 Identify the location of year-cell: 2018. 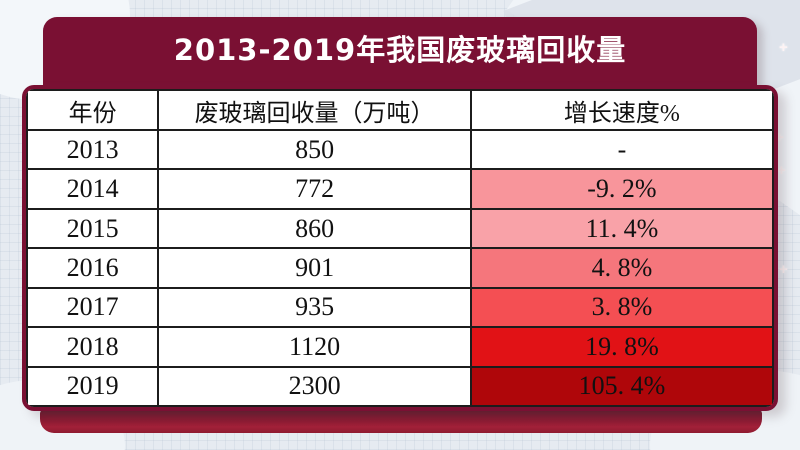
(93, 347).